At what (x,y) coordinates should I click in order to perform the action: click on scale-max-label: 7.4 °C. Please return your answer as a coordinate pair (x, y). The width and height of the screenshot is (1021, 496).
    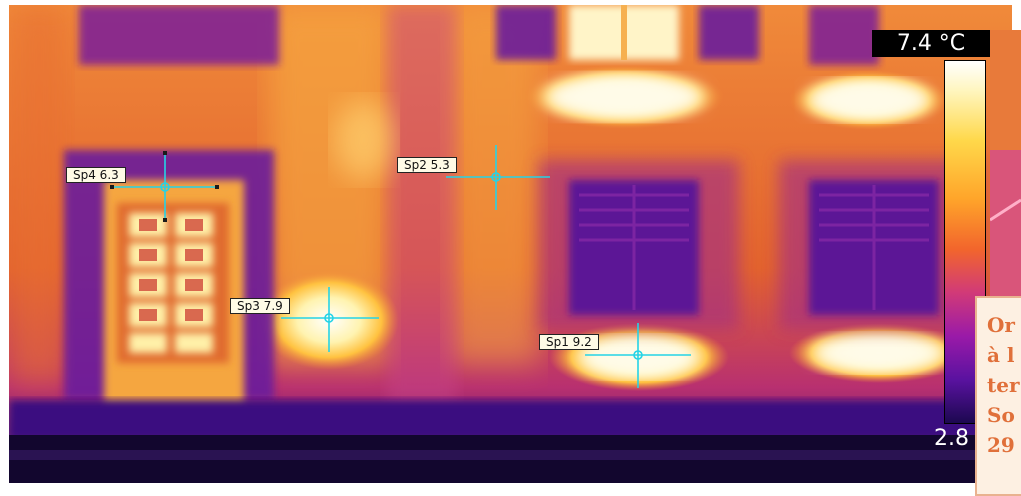
    Looking at the image, I should click on (931, 43).